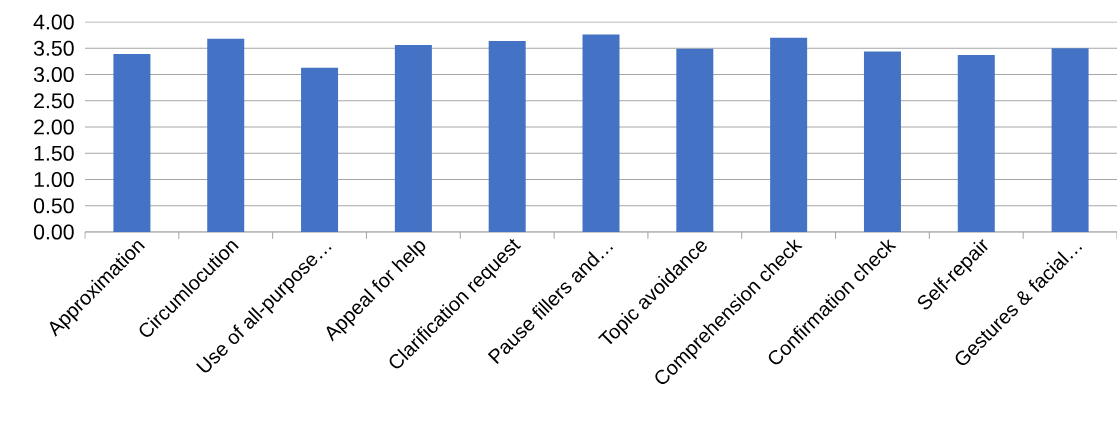 This screenshot has height=430, width=1117. What do you see at coordinates (53, 74) in the screenshot?
I see `y-tick-label: 3.00` at bounding box center [53, 74].